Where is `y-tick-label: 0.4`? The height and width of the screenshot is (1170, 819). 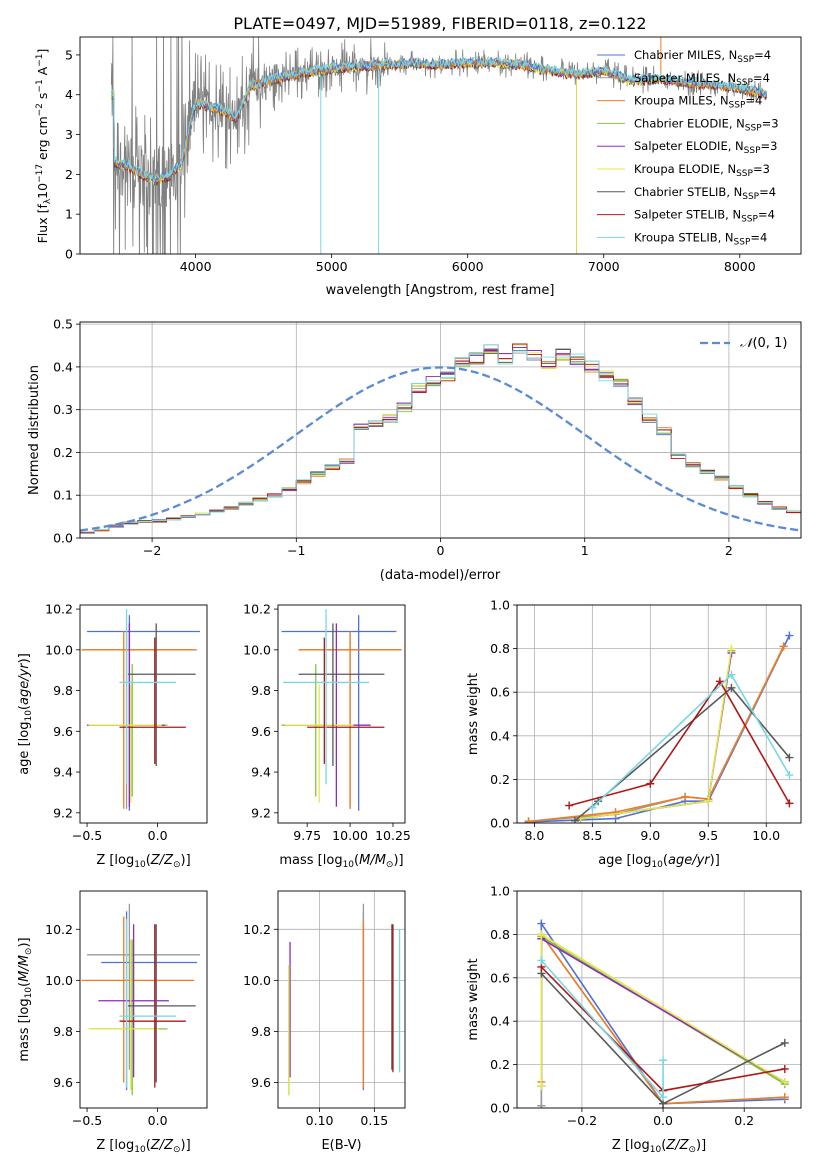 y-tick-label: 0.4 is located at coordinates (500, 1021).